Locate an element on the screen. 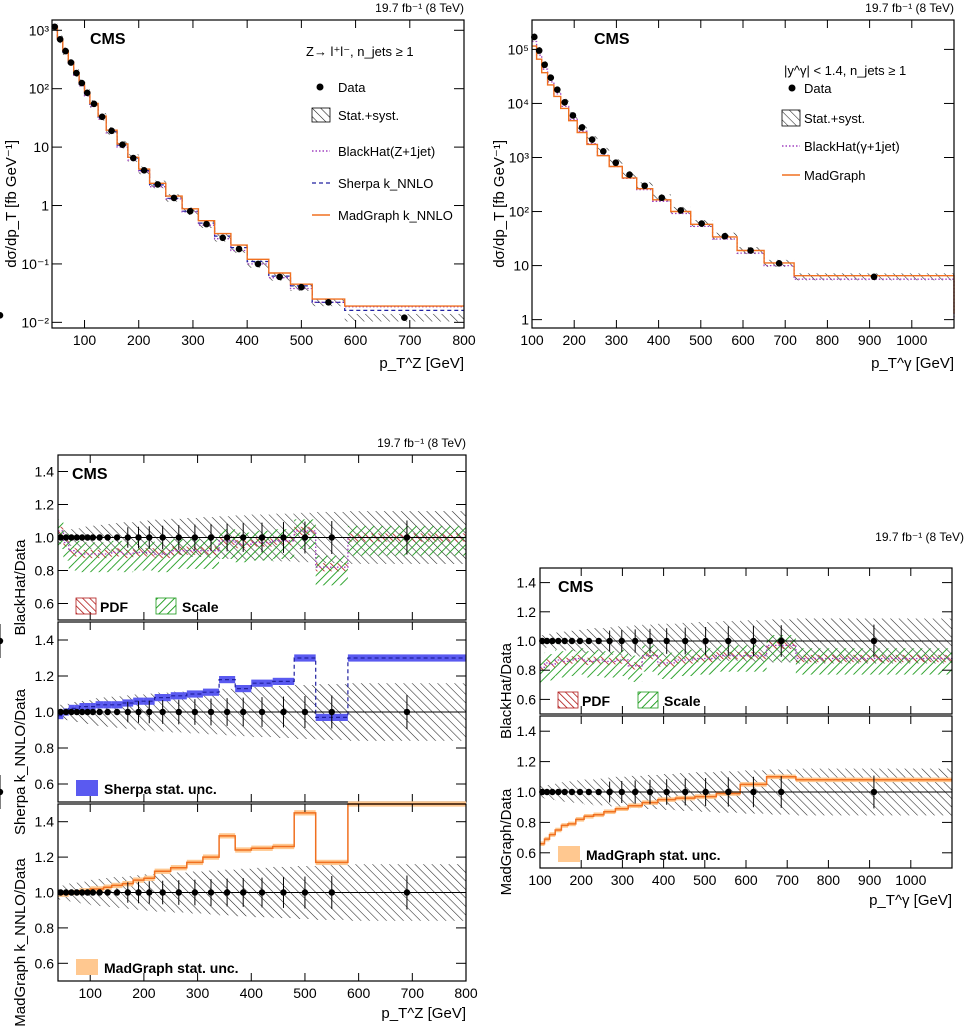  gjet-xtick-label: 100 is located at coordinates (532, 340).